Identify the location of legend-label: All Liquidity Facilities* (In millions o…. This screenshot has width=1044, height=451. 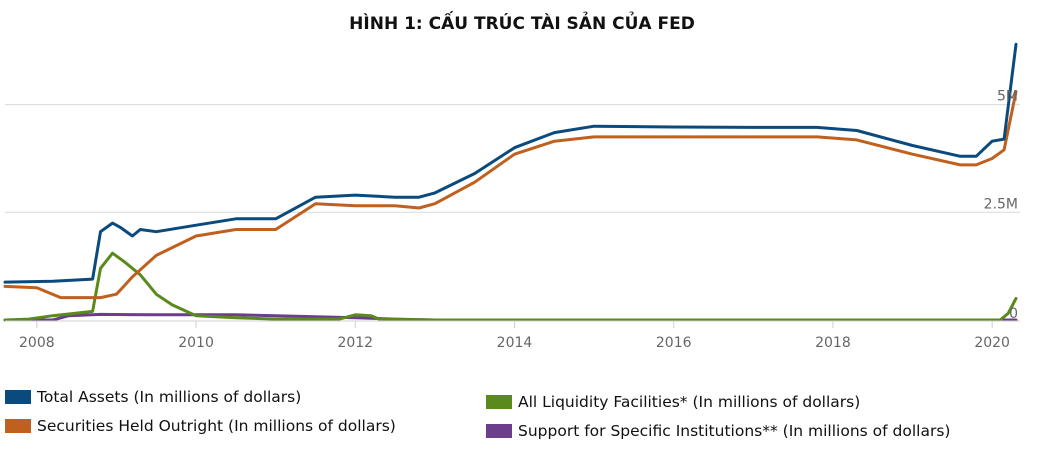
(689, 402).